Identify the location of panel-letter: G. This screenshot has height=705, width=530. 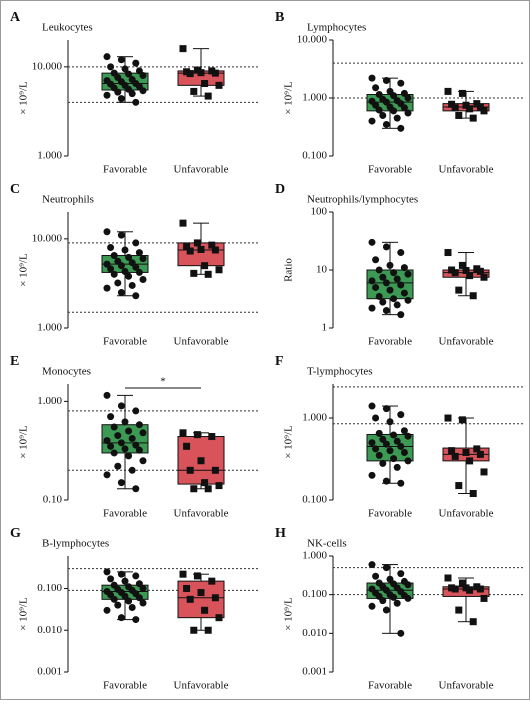
(15, 533).